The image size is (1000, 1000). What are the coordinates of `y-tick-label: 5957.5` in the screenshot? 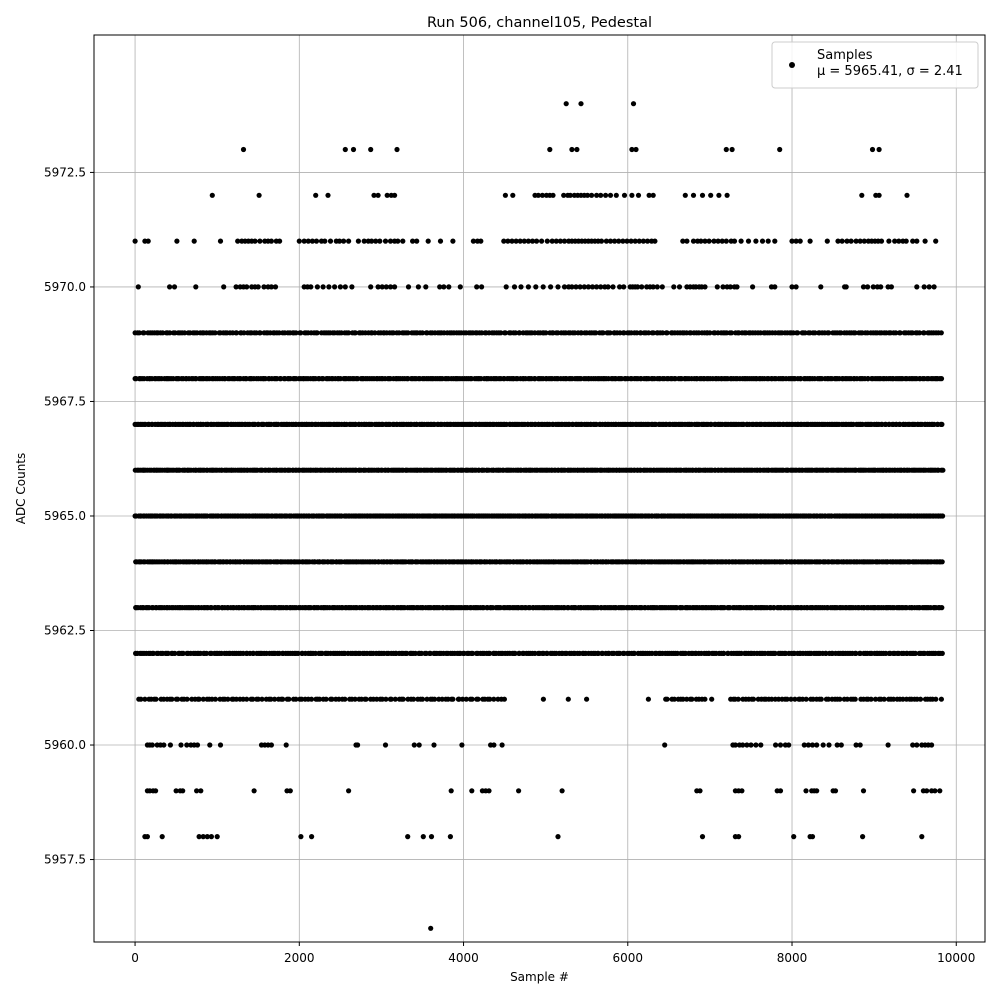 It's located at (65, 860).